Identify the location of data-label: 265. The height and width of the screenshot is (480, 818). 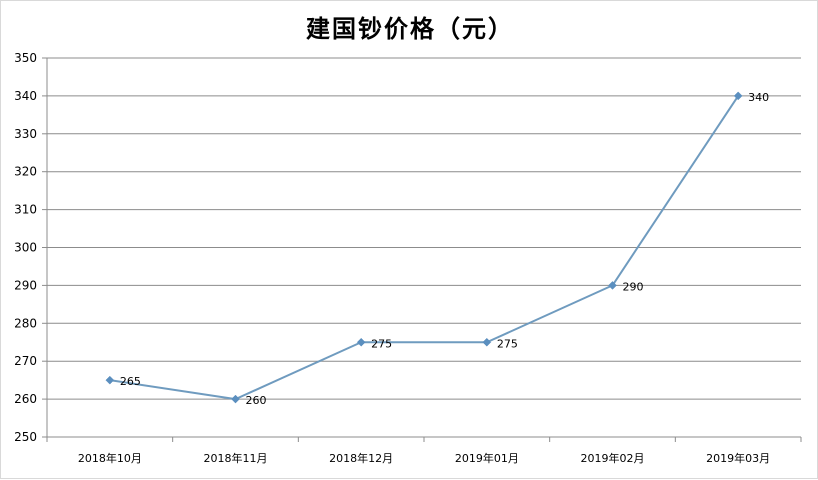
(130, 381).